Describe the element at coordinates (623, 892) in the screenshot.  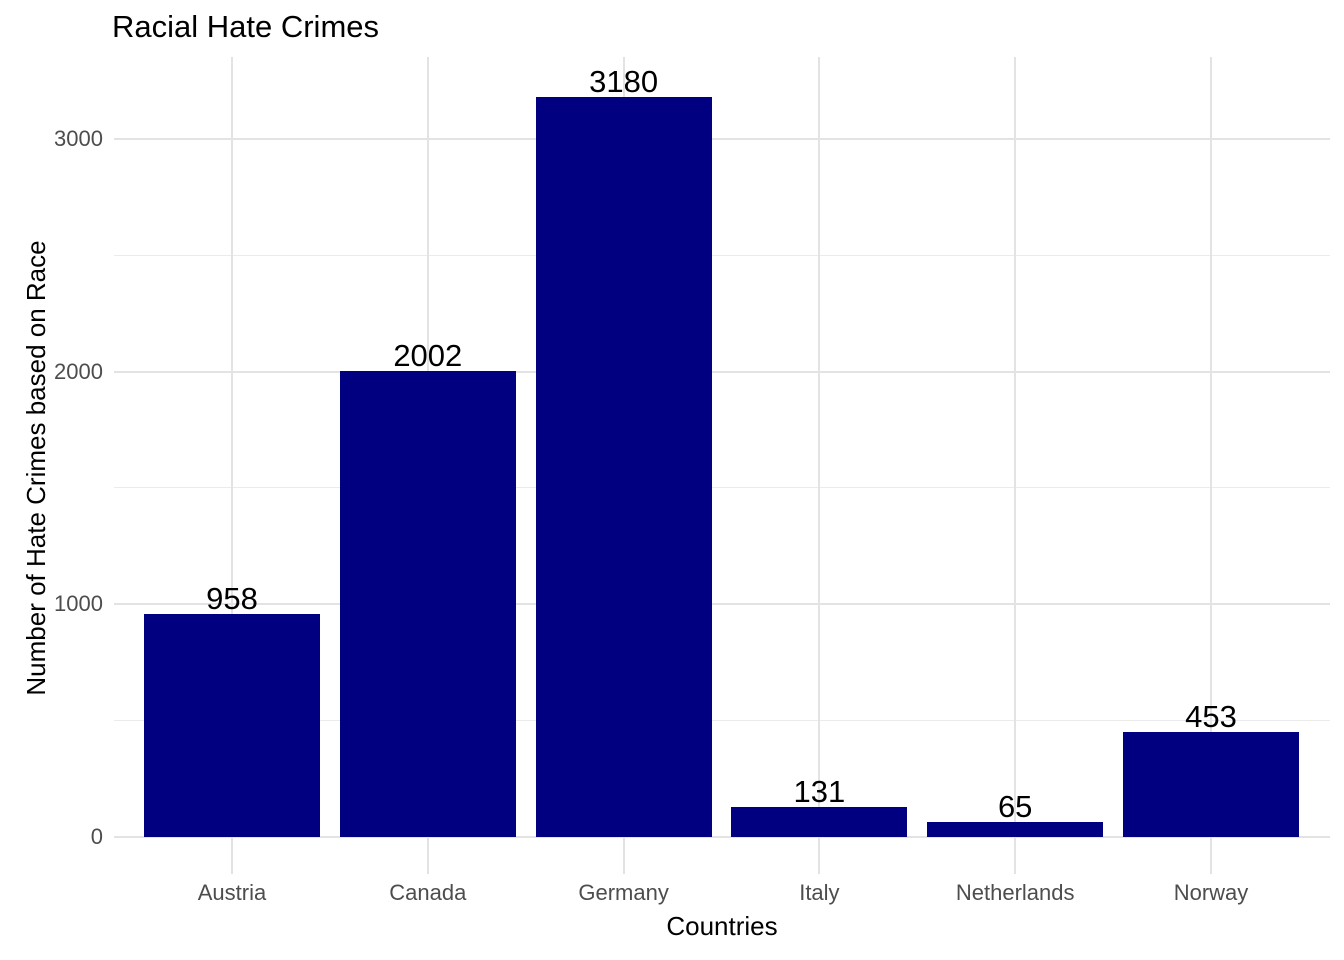
I see `x-tick-label: Germany` at that location.